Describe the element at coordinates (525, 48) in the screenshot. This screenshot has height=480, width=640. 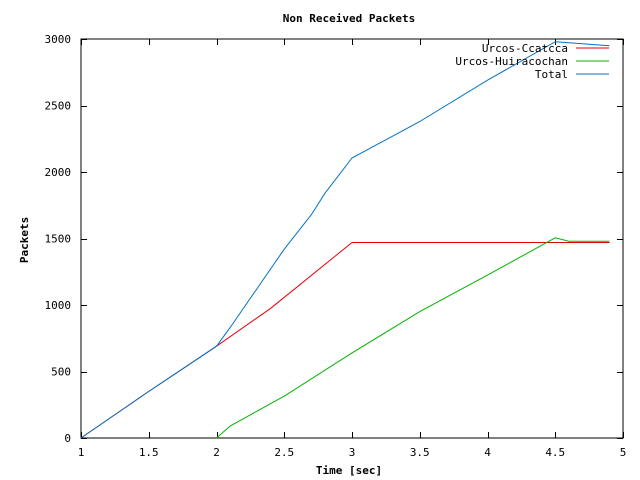
I see `legend-label: Urcos-Ccatcca` at that location.